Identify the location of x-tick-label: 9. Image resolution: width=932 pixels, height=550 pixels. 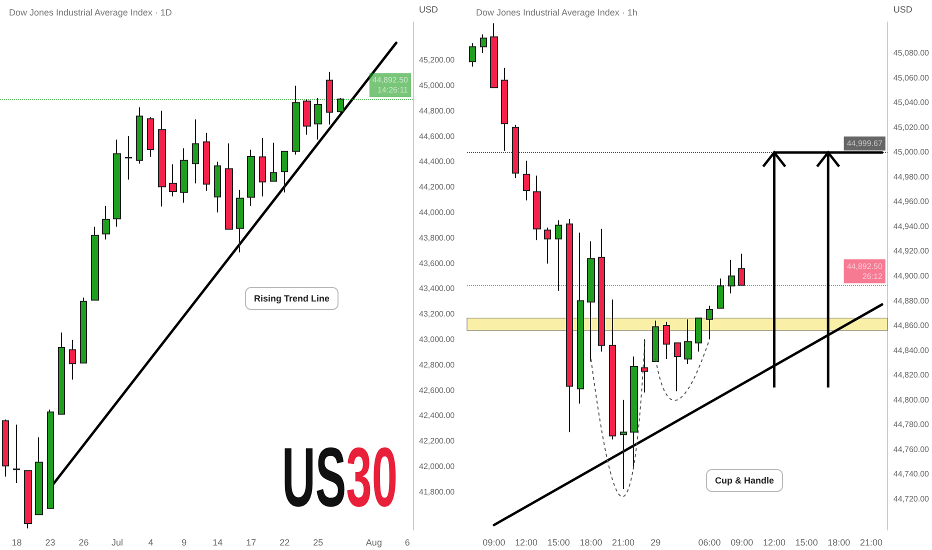
(184, 543).